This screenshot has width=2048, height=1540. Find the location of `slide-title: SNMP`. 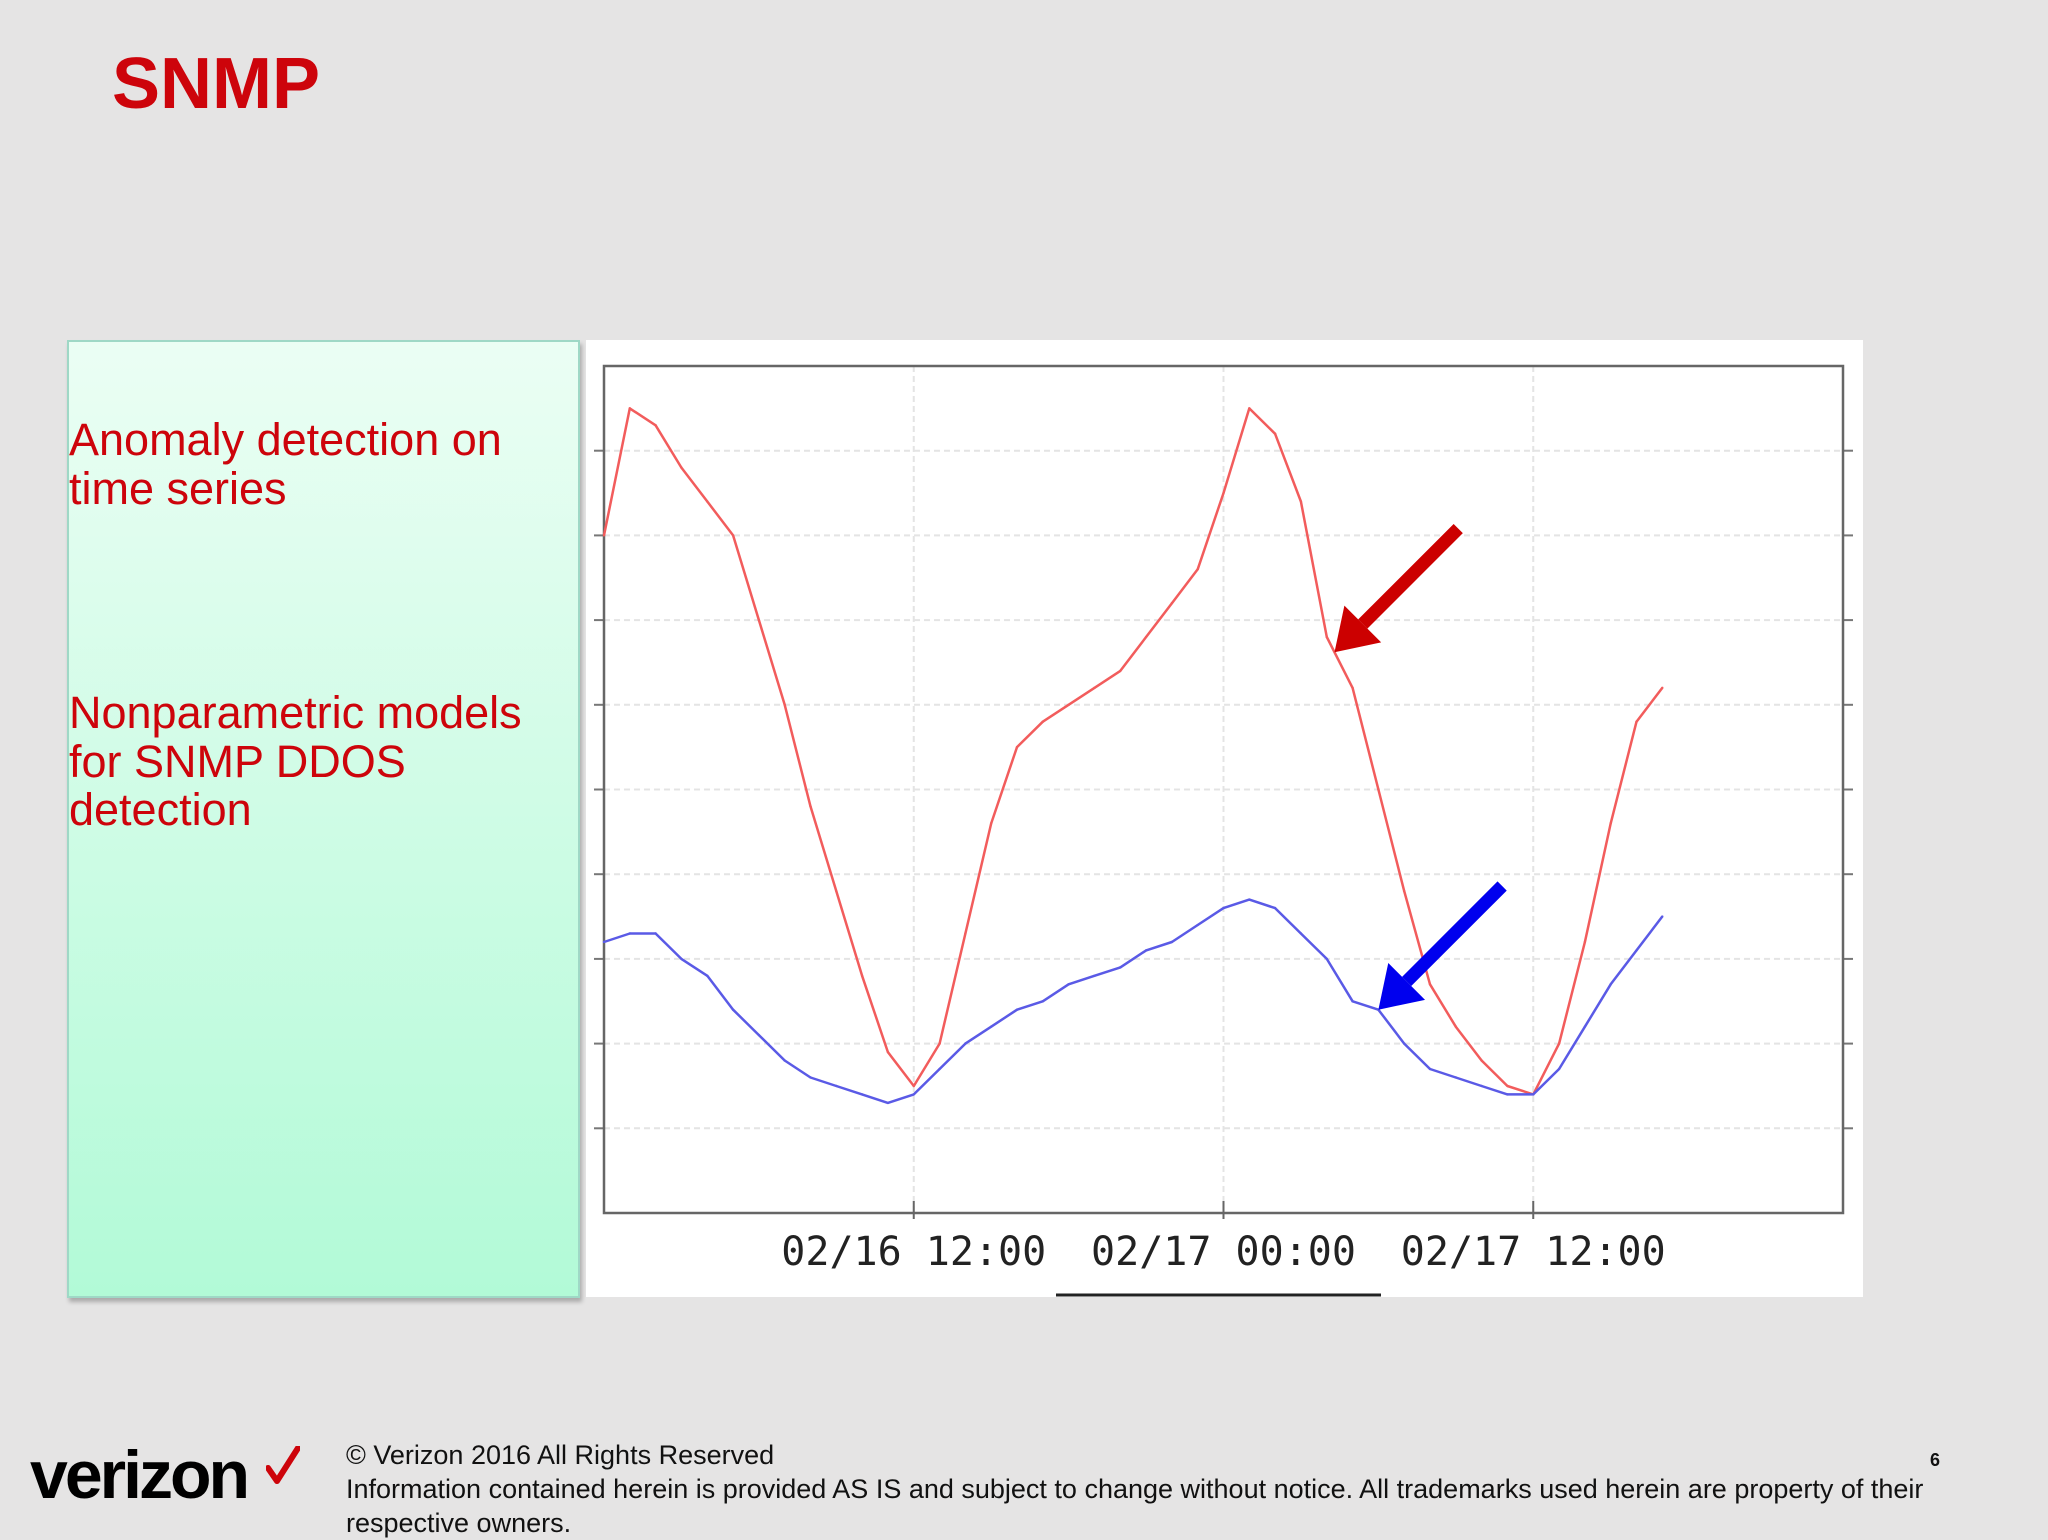

slide-title: SNMP is located at coordinates (216, 84).